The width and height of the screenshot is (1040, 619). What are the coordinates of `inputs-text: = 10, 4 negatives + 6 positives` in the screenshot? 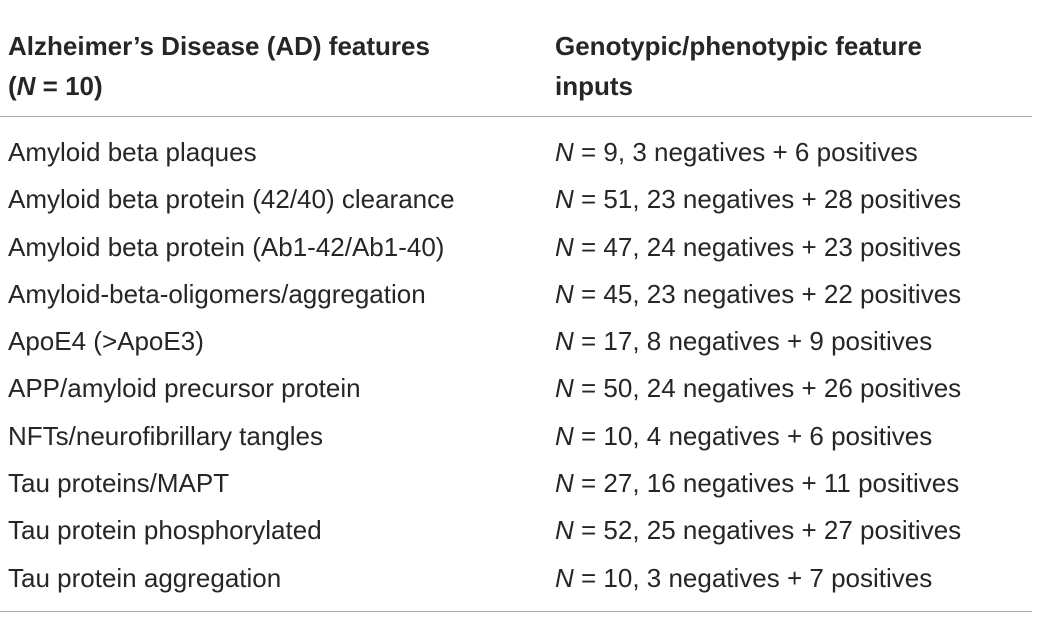 It's located at (753, 435).